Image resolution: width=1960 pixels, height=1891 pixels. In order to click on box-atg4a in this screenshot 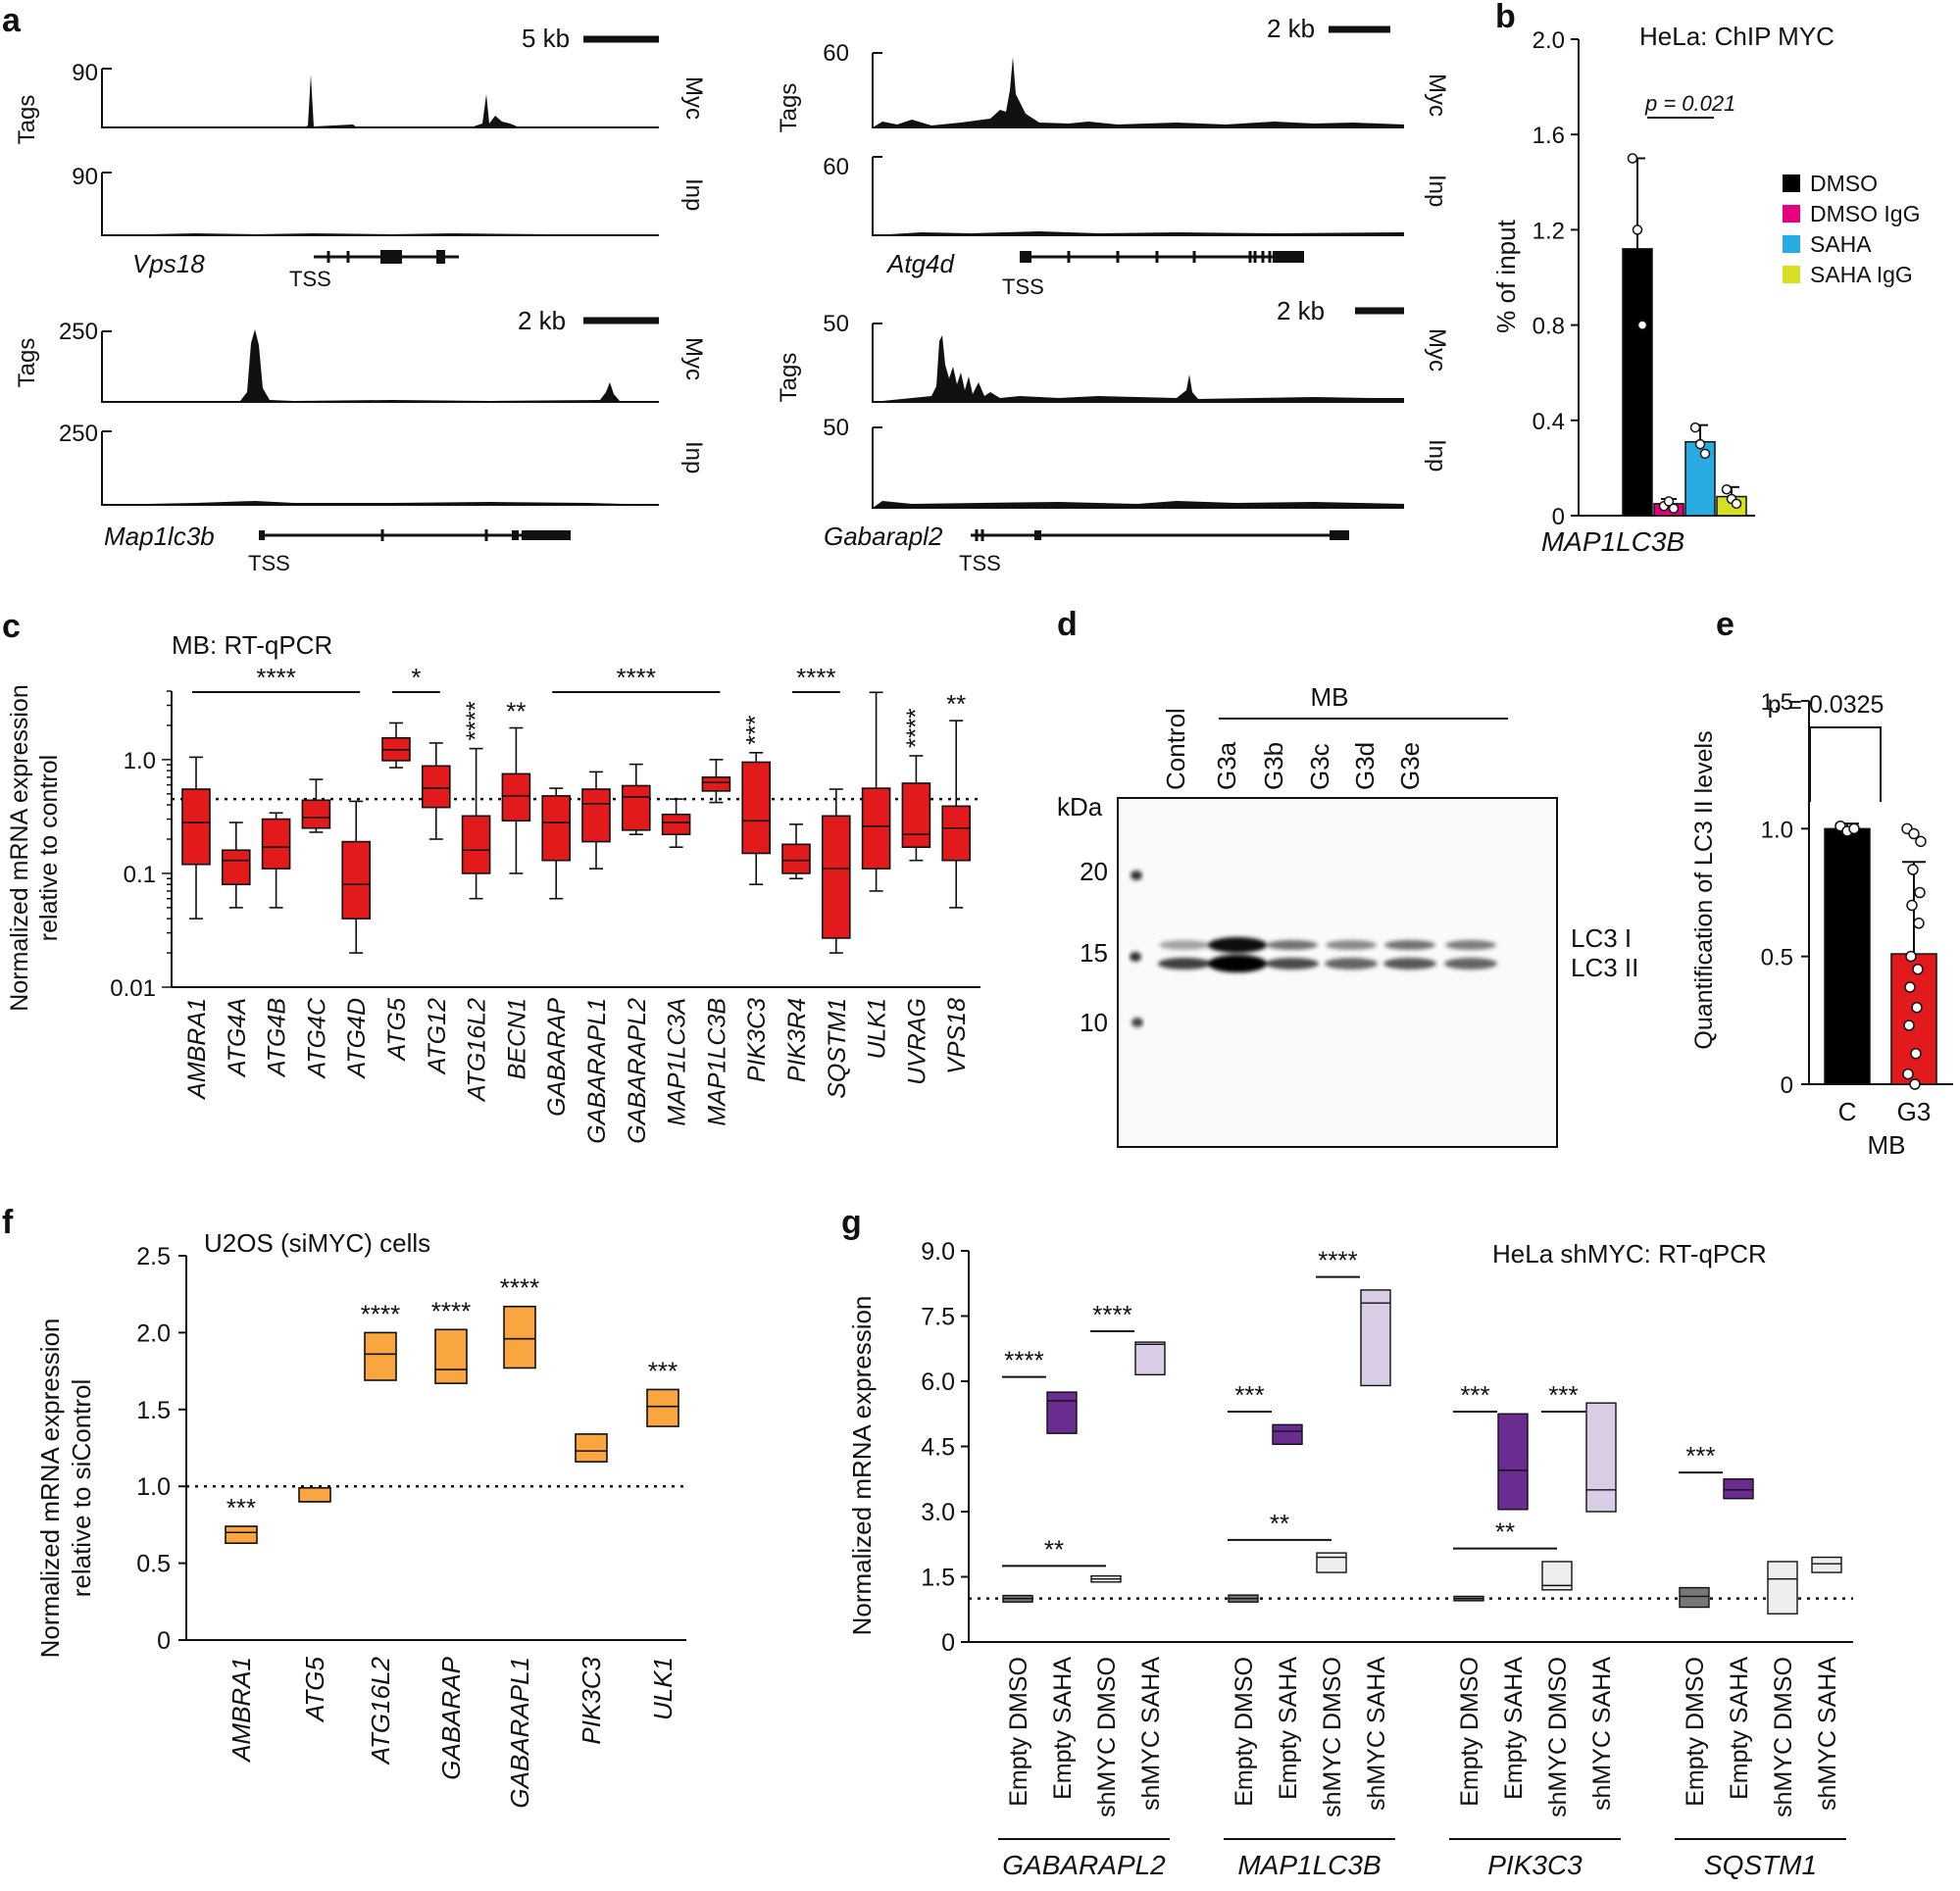, I will do `click(236, 865)`.